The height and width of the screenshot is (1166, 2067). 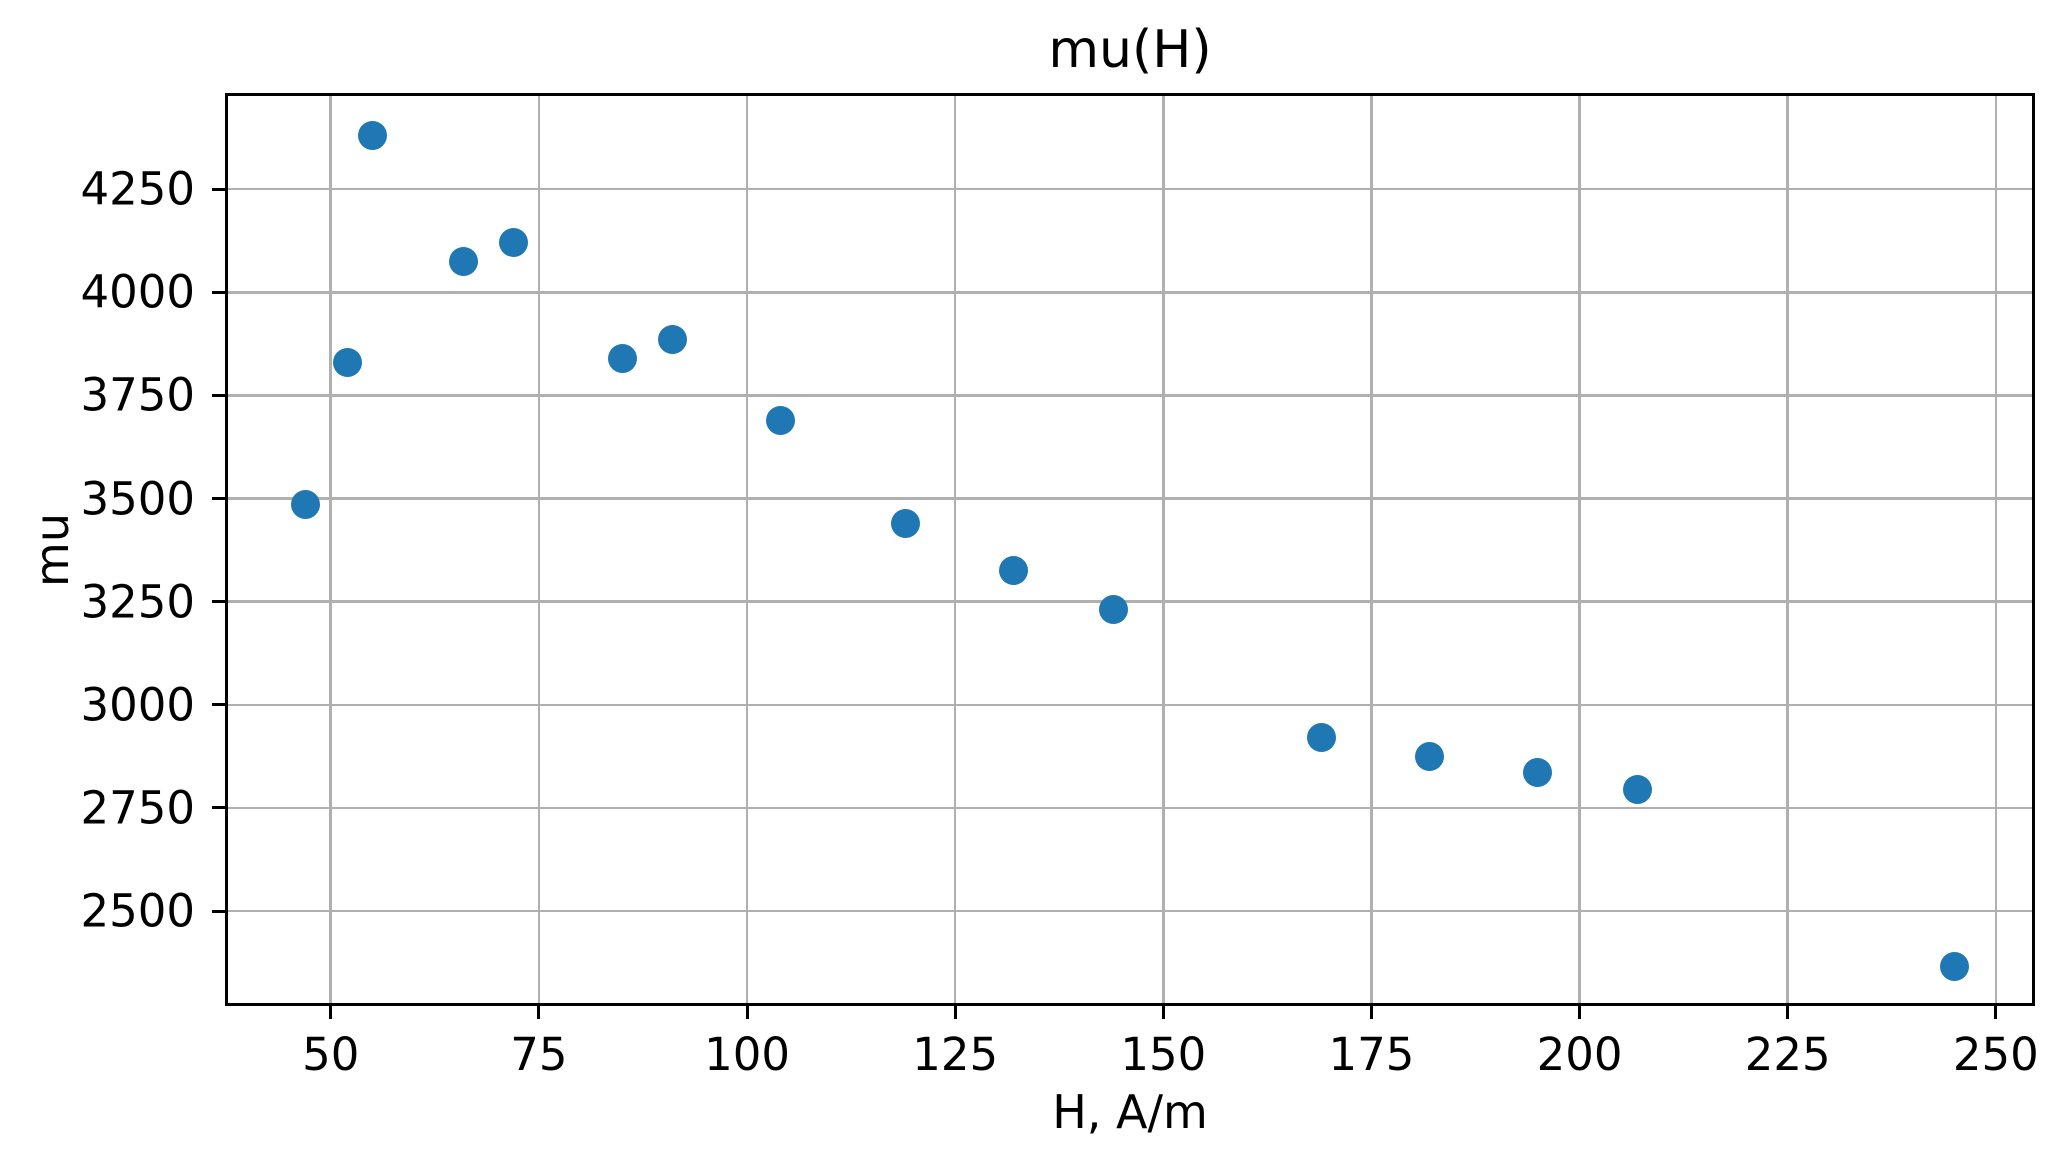 I want to click on chart-title: mu(H), so click(x=1130, y=50).